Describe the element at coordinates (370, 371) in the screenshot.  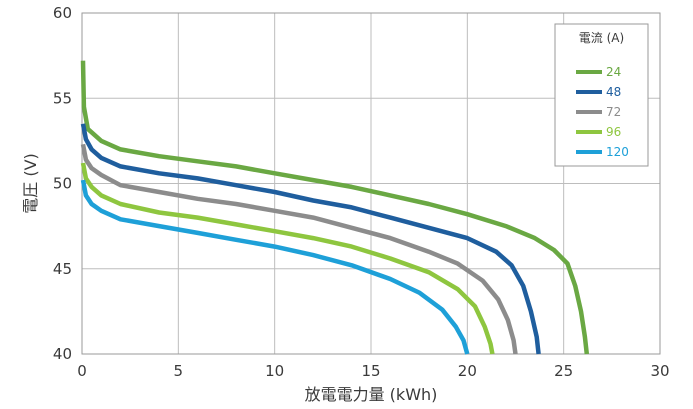
I see `x-tick-label: 15` at that location.